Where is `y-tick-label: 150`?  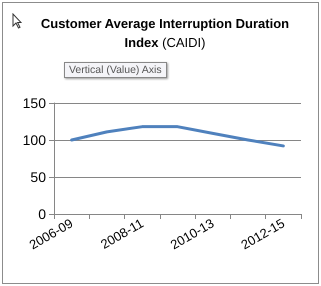 y-tick-label: 150 is located at coordinates (34, 103).